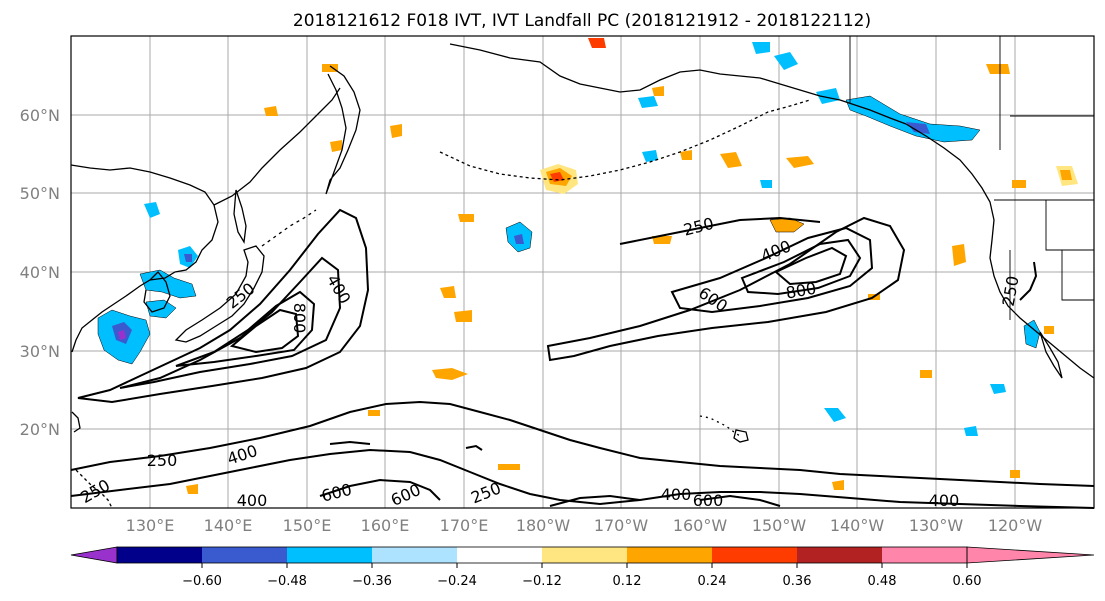 This screenshot has width=1105, height=601. I want to click on coast-taiwan, so click(76, 422).